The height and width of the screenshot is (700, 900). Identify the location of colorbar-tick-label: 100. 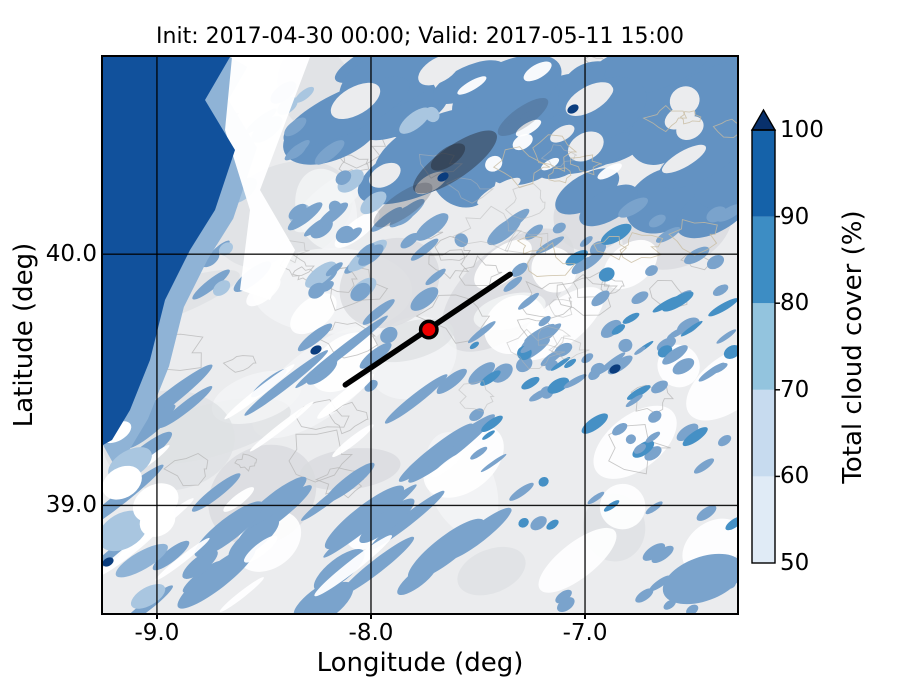
(802, 130).